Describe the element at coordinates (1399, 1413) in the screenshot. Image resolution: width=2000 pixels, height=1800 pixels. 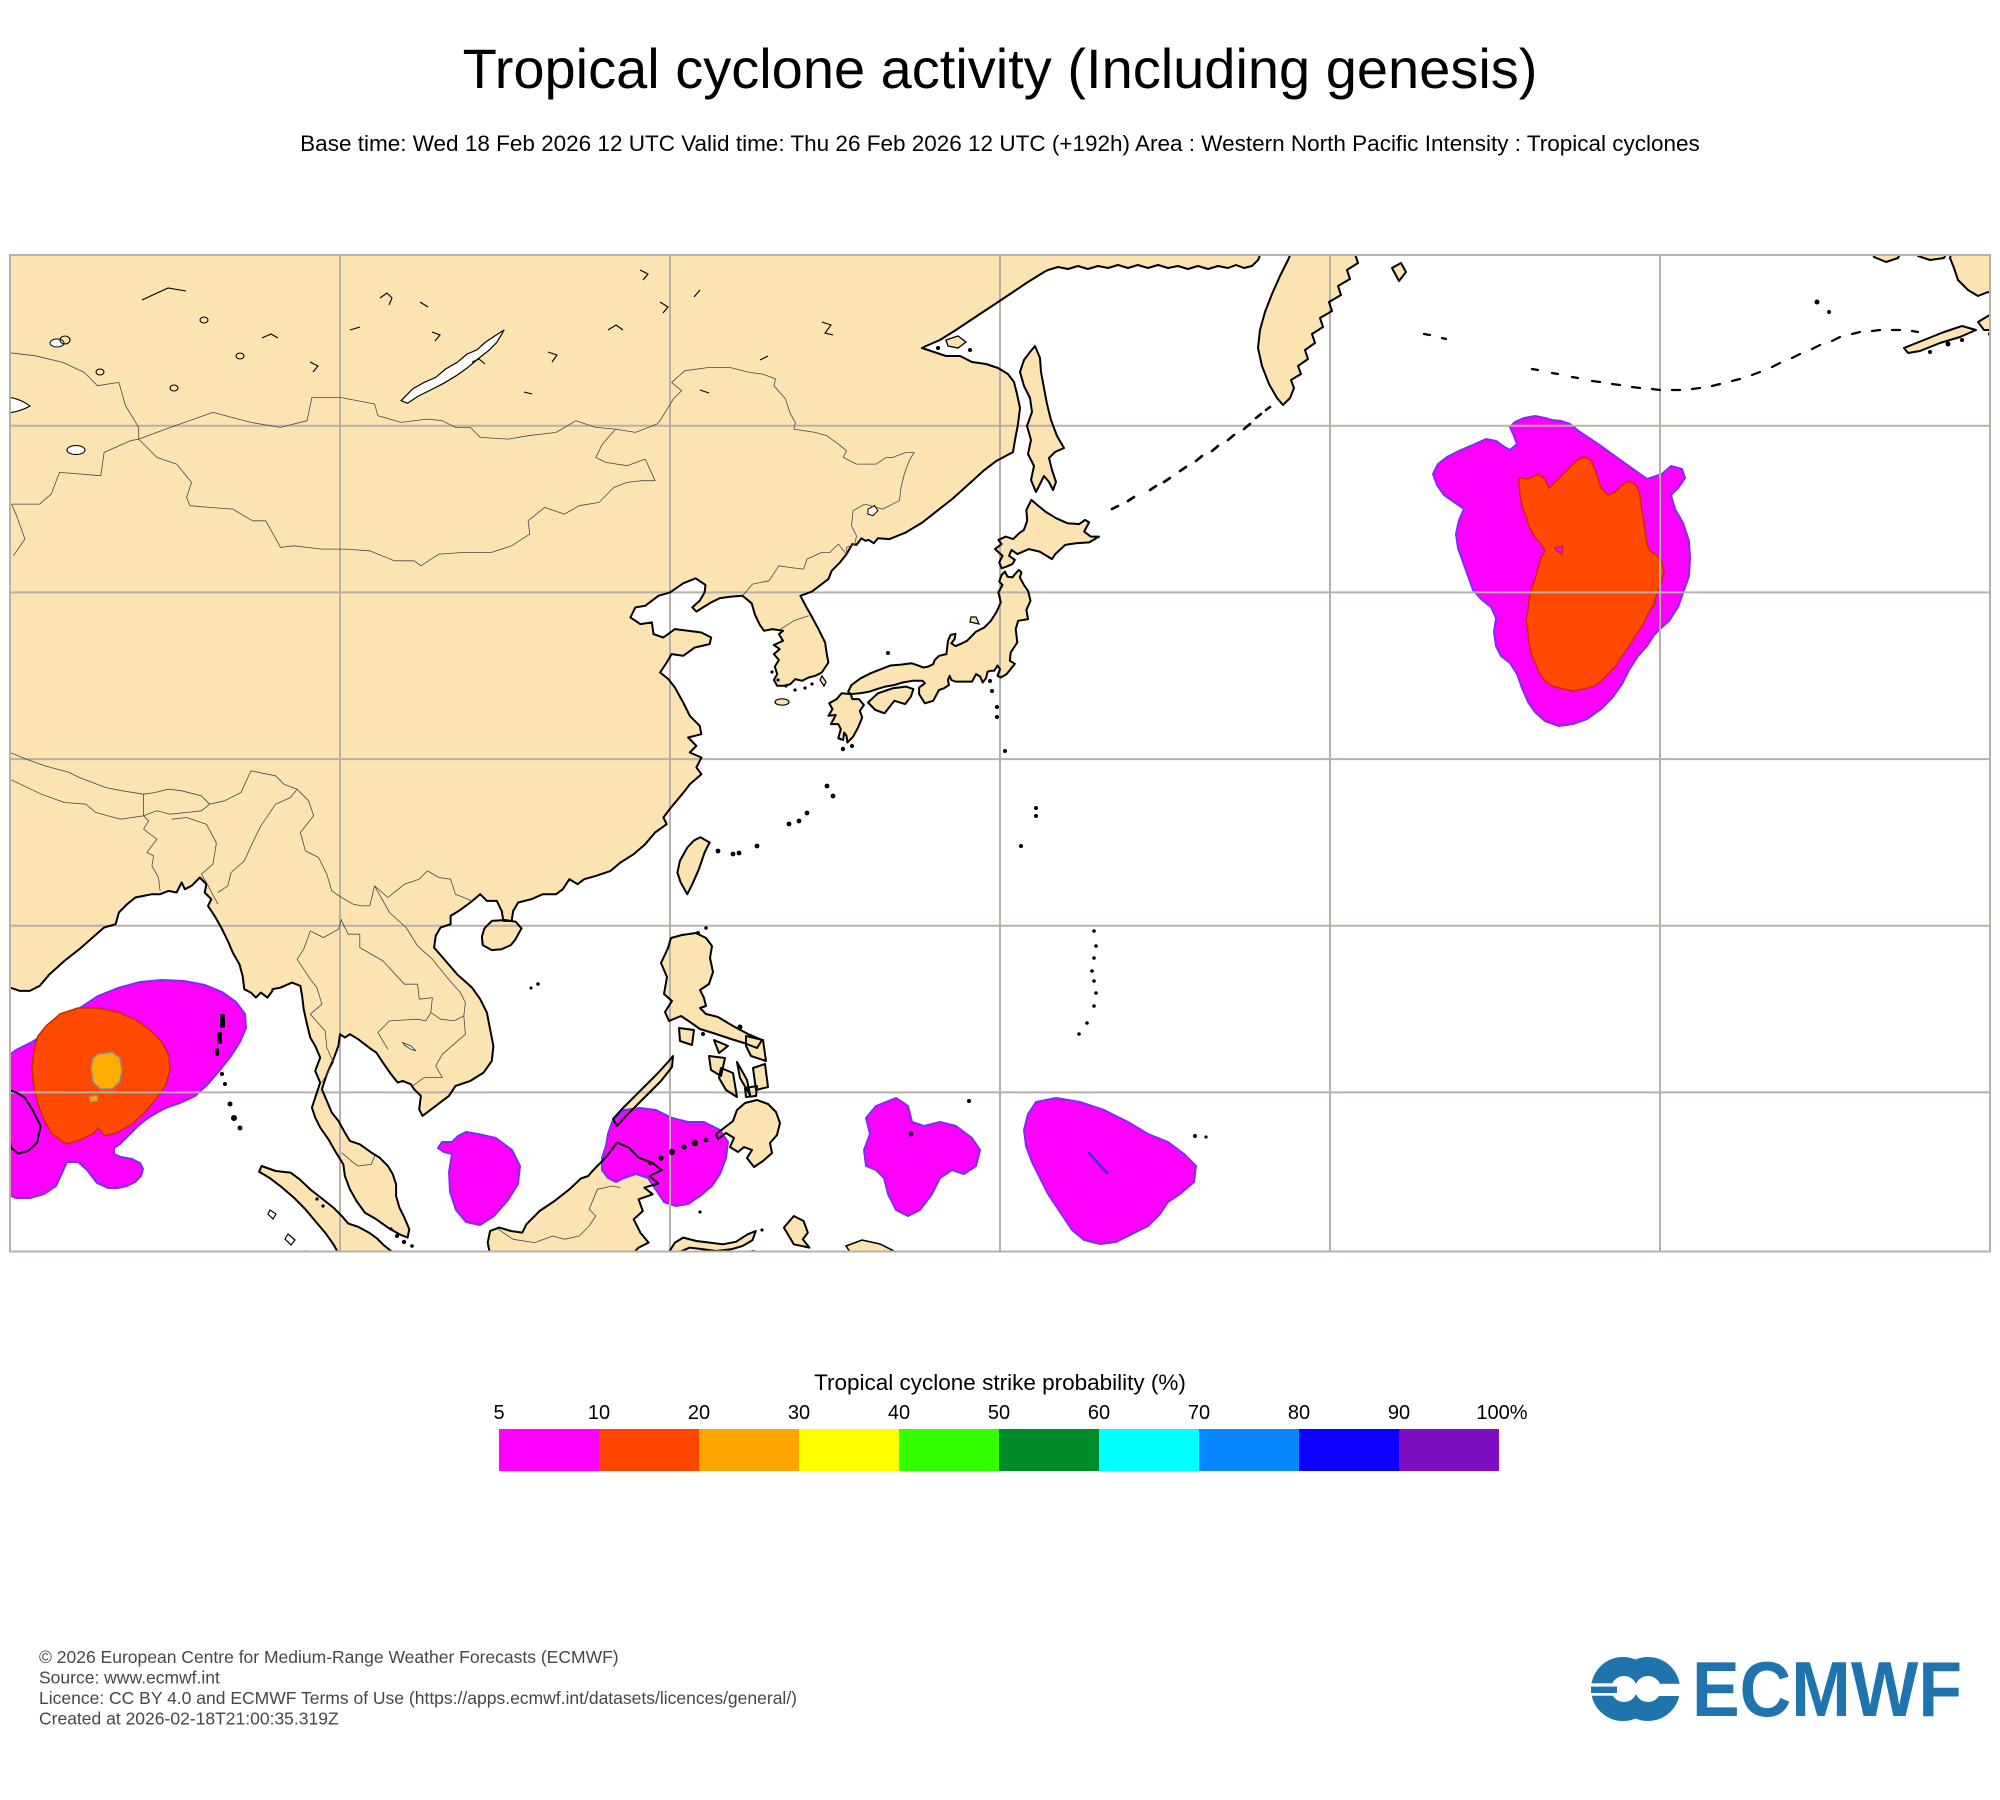
I see `svg-text: 90` at that location.